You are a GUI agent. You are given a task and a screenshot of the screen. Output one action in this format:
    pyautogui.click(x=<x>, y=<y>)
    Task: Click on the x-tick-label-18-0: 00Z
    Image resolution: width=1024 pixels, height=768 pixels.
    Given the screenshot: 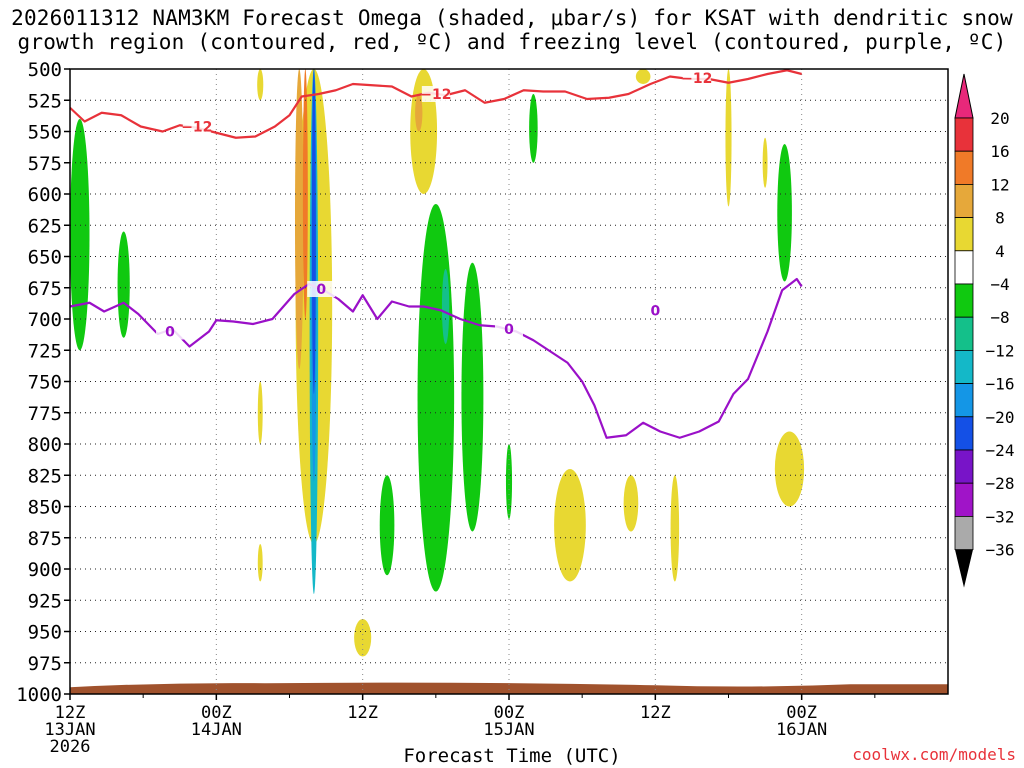 What is the action you would take?
    pyautogui.click(x=509, y=713)
    